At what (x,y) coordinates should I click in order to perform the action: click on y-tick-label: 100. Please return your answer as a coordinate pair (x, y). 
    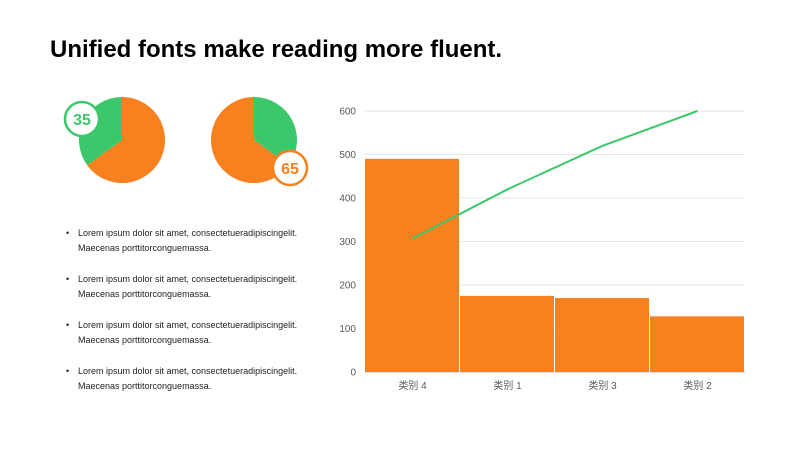
    Looking at the image, I should click on (347, 329).